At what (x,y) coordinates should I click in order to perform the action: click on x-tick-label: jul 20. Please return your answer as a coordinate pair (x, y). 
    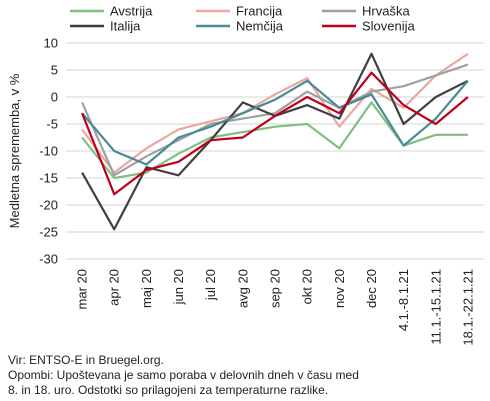
    Looking at the image, I should click on (210, 285).